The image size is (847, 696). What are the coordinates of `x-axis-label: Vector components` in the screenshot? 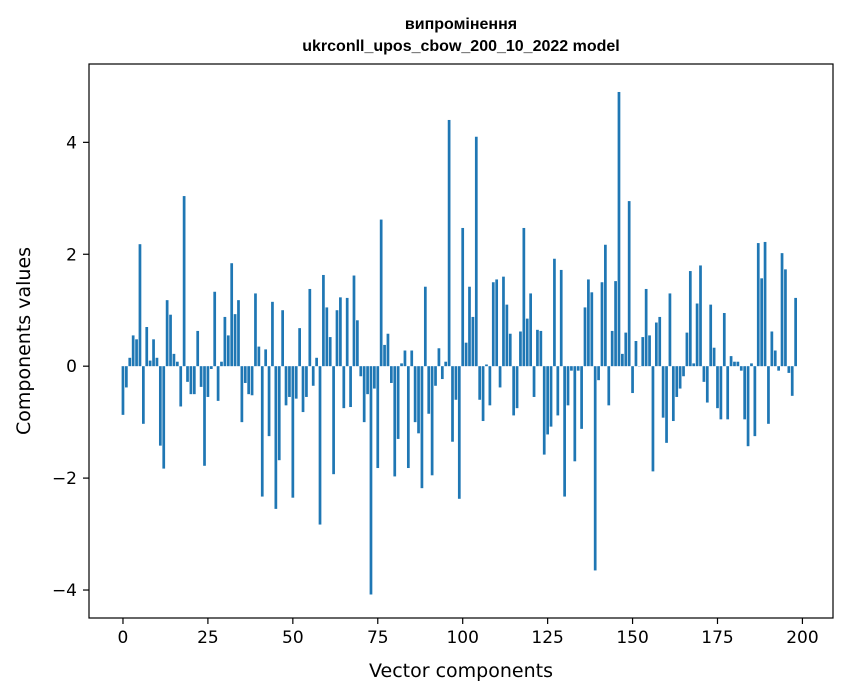 It's located at (461, 671).